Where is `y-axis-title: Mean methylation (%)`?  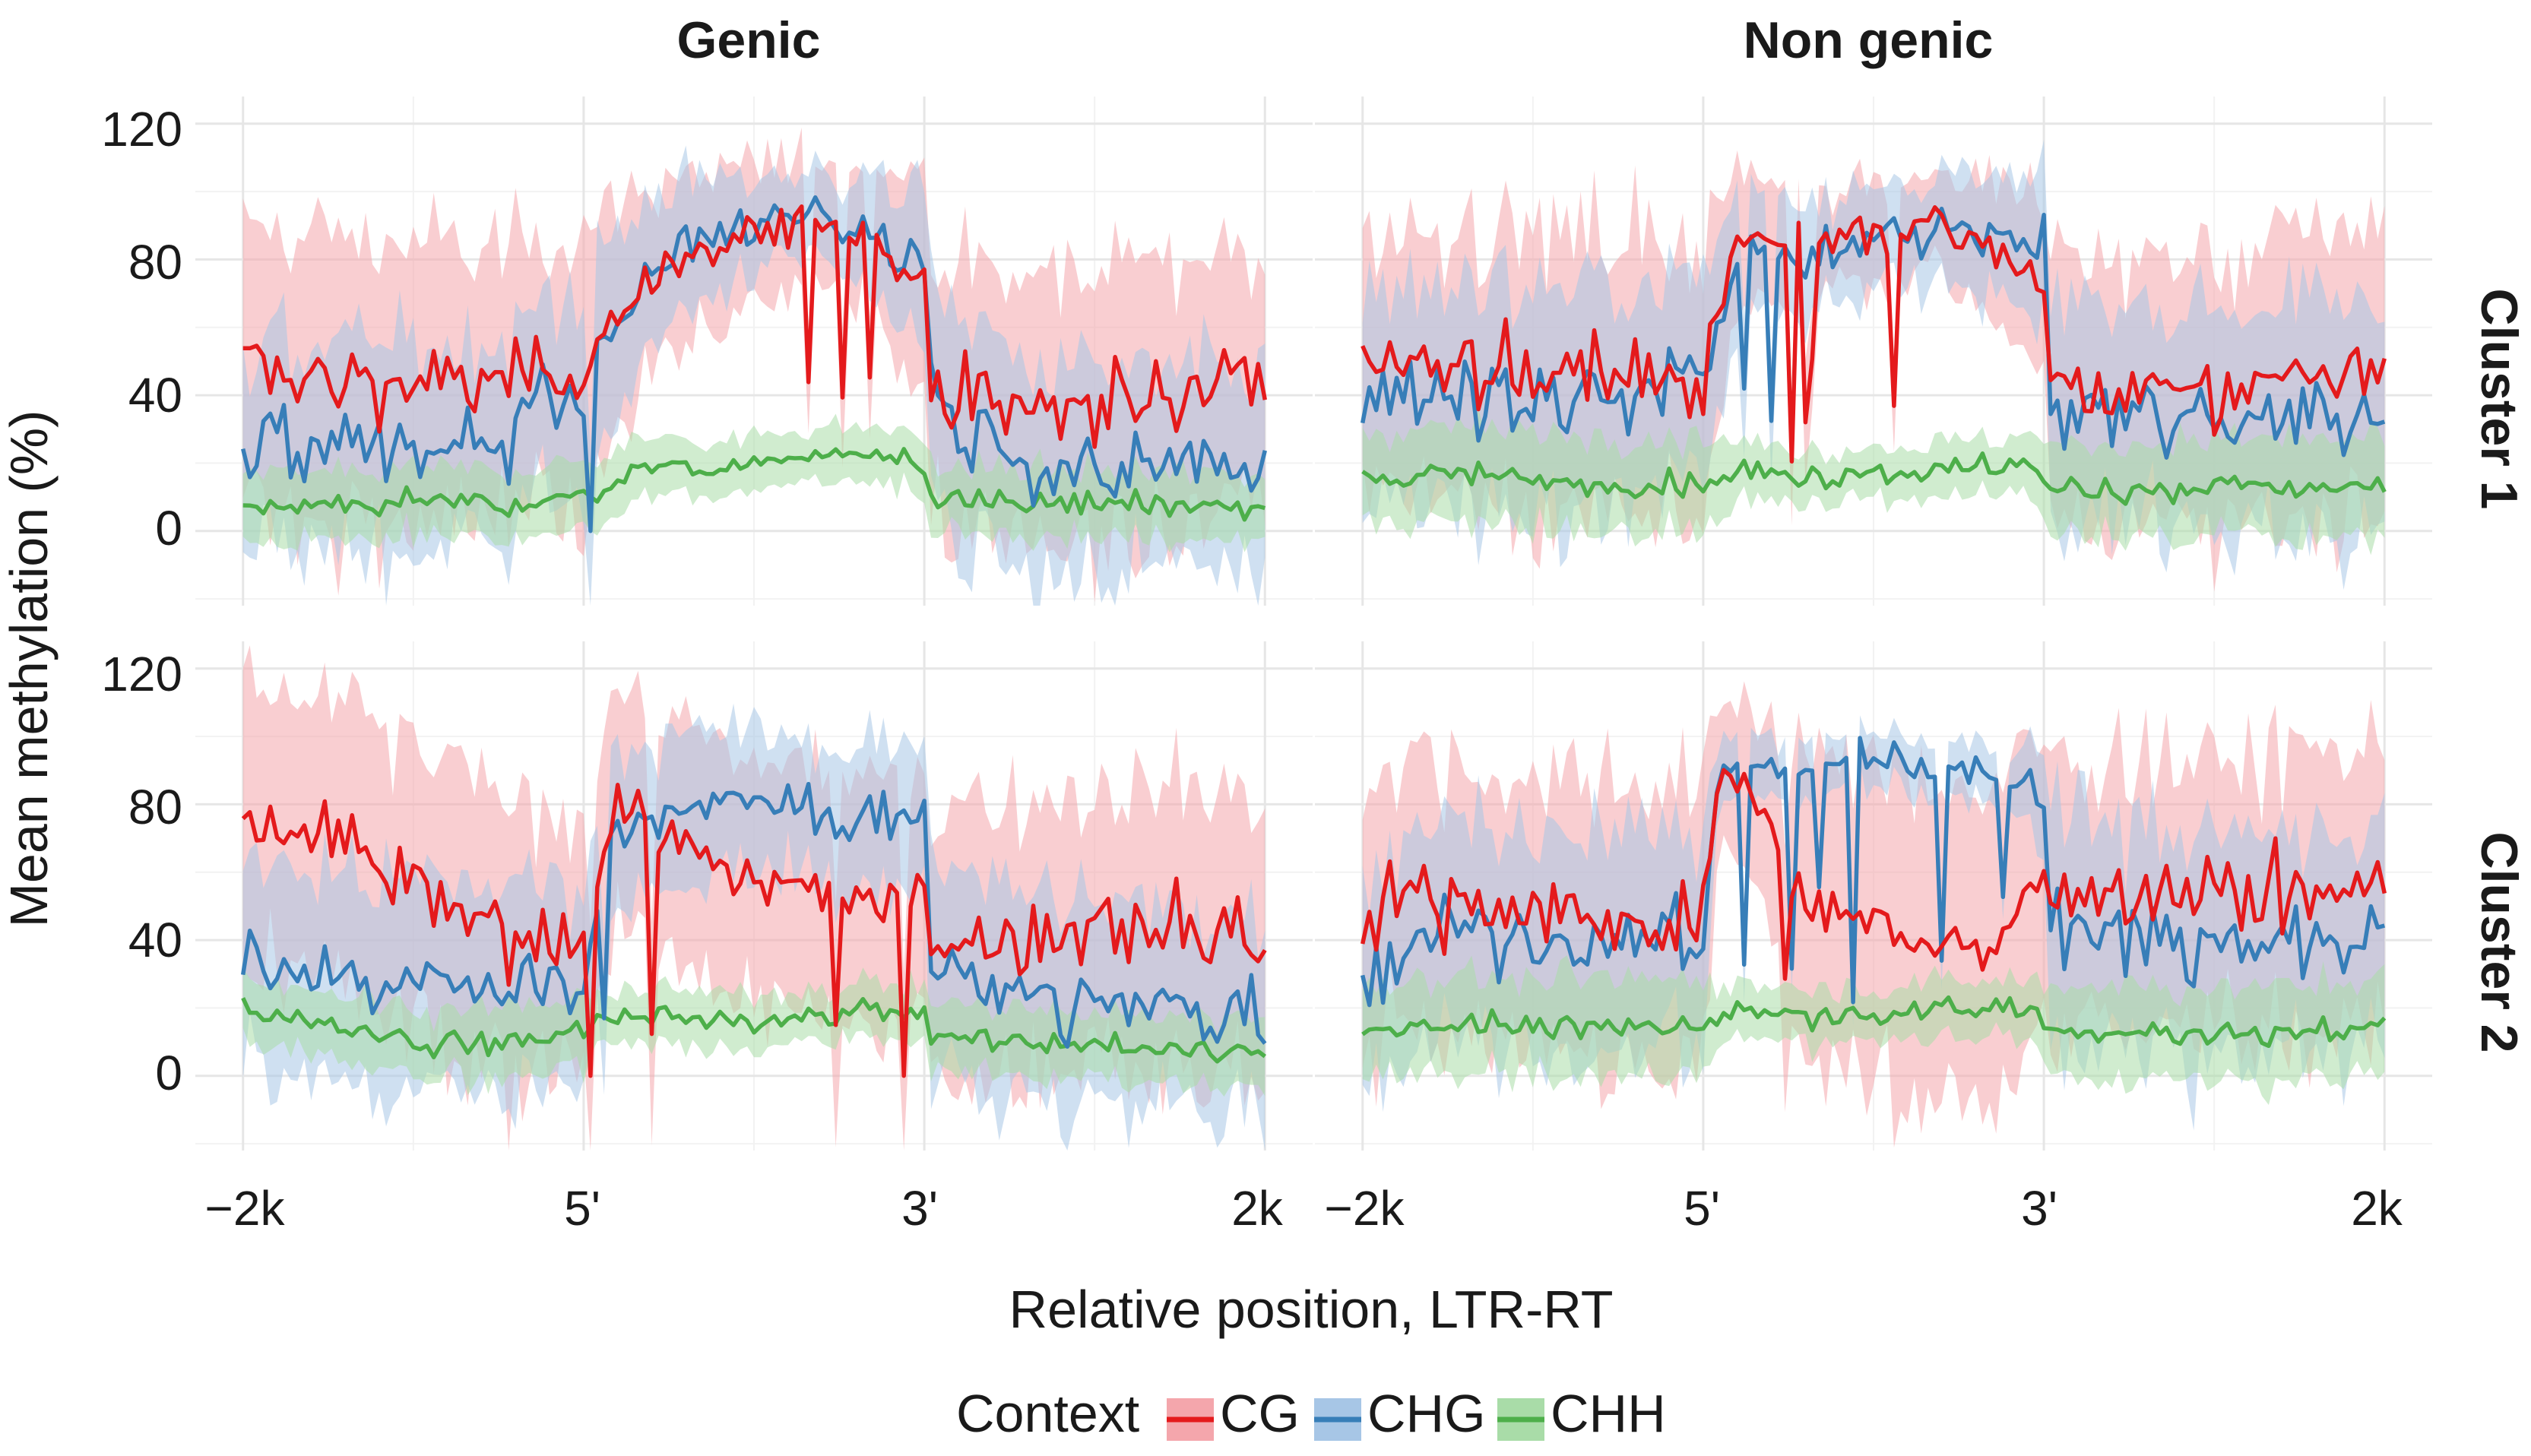 y-axis-title: Mean methylation (%) is located at coordinates (29, 669).